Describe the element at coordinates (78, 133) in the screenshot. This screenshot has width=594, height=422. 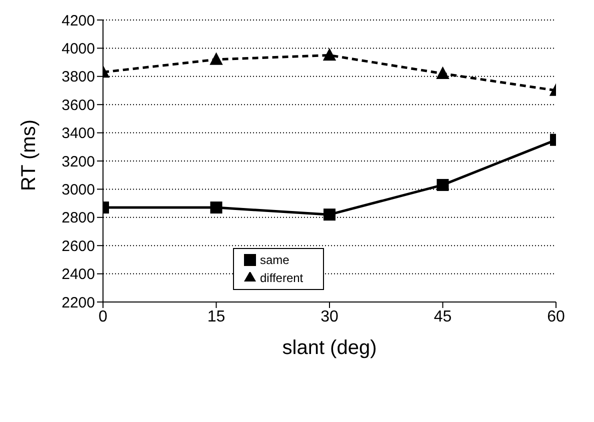
I see `y-tick-label: 3400` at that location.